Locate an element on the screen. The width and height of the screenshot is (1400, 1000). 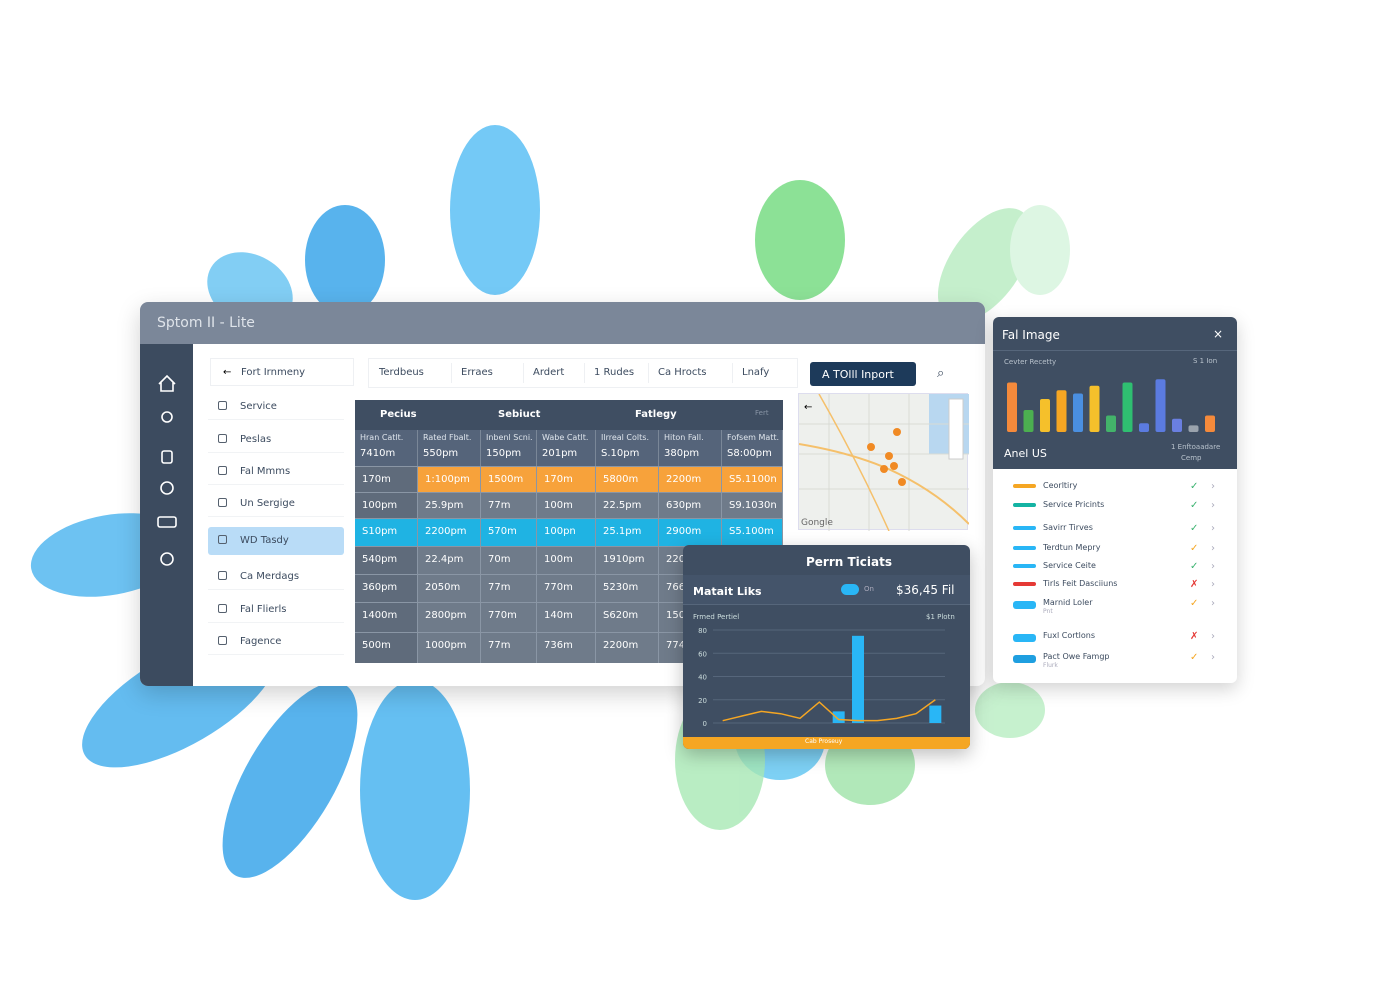
cell-text: 540pm is located at coordinates (380, 559).